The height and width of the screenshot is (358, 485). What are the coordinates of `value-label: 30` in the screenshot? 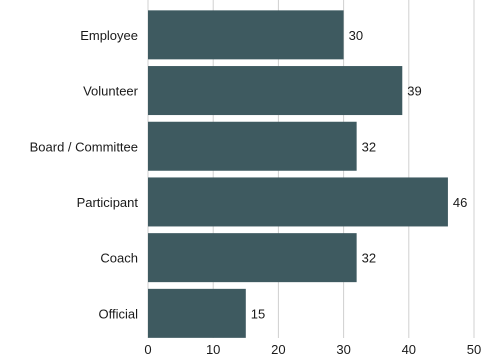 It's located at (356, 35).